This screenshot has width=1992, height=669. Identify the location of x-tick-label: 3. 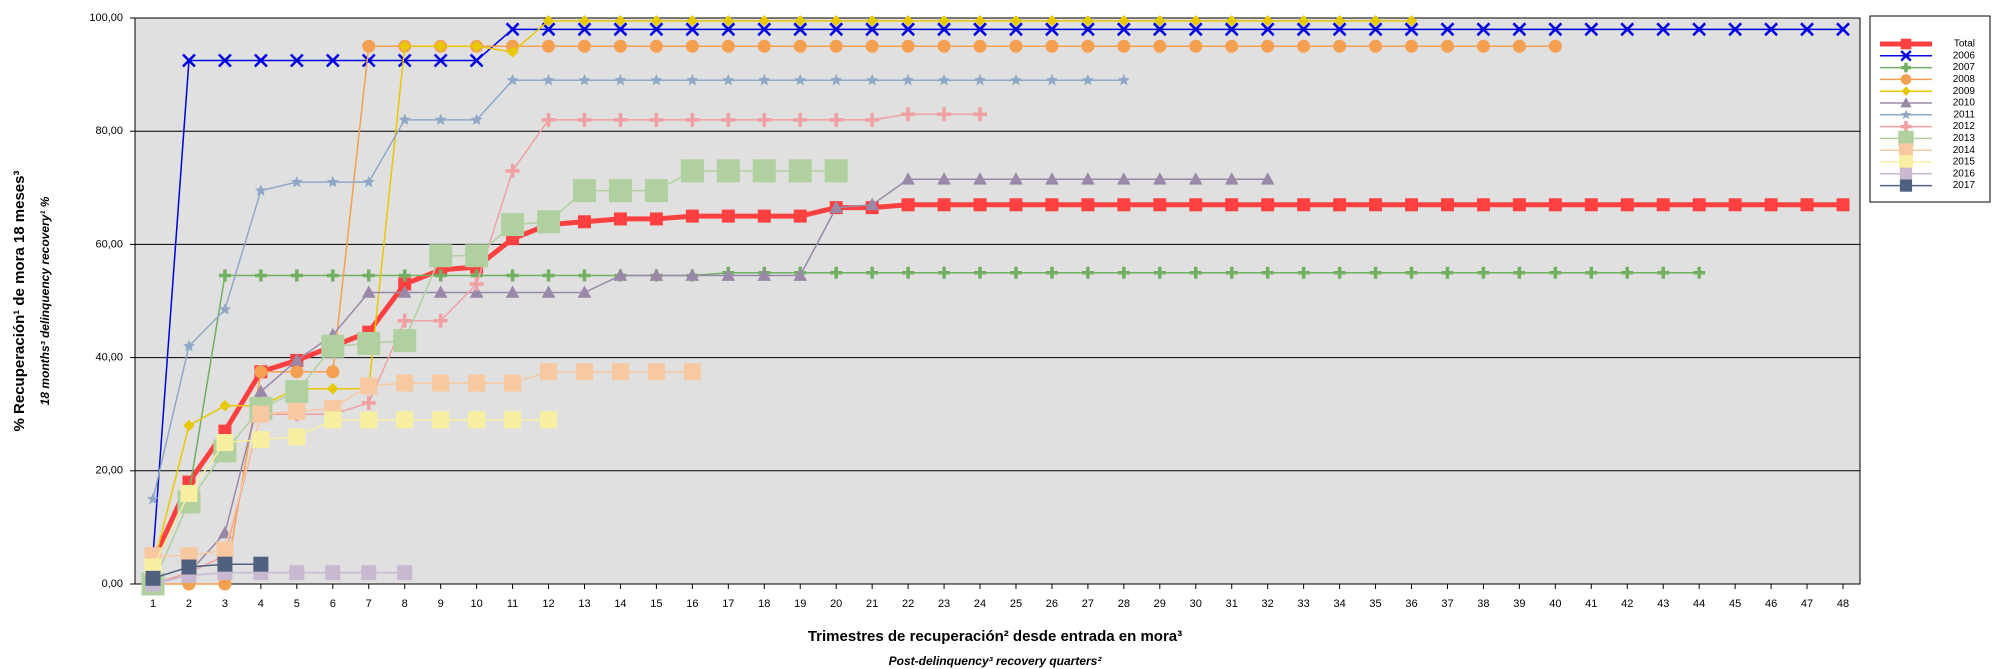
(225, 604).